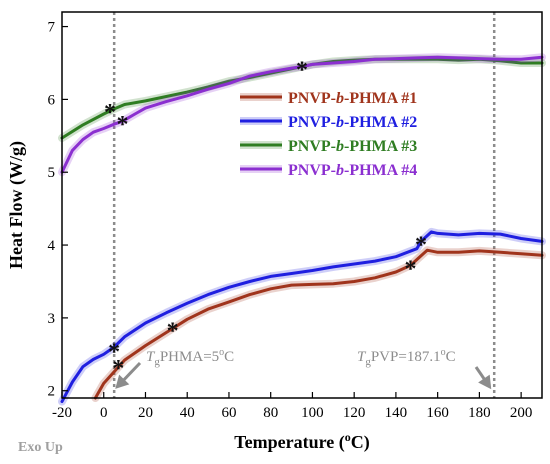  I want to click on y-axis-ticks: 2 3 4 5 6 7, so click(58, 210).